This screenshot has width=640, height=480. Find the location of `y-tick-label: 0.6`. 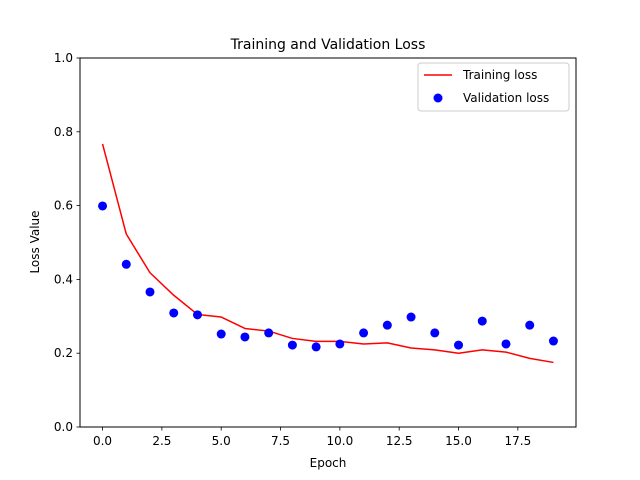

y-tick-label: 0.6 is located at coordinates (63, 206).